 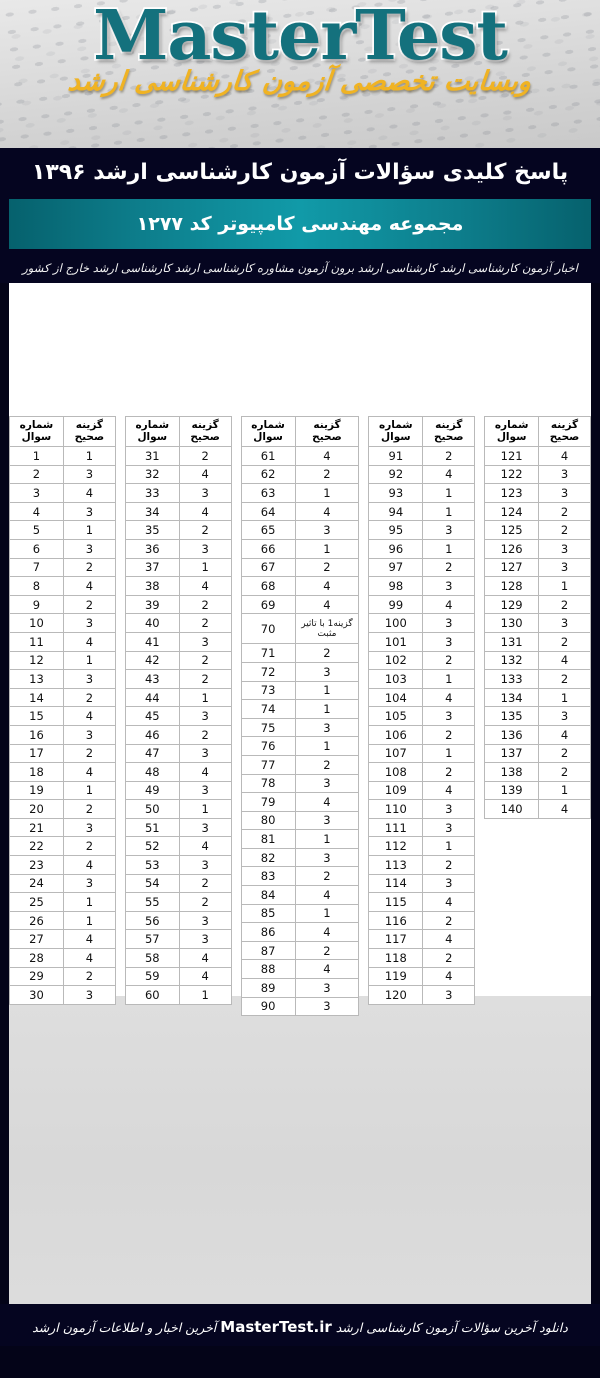 What do you see at coordinates (300, 224) in the screenshot?
I see `subject-bar-label: مجموعه مهندسی کامپیوتر کد ۱۲۷۷` at bounding box center [300, 224].